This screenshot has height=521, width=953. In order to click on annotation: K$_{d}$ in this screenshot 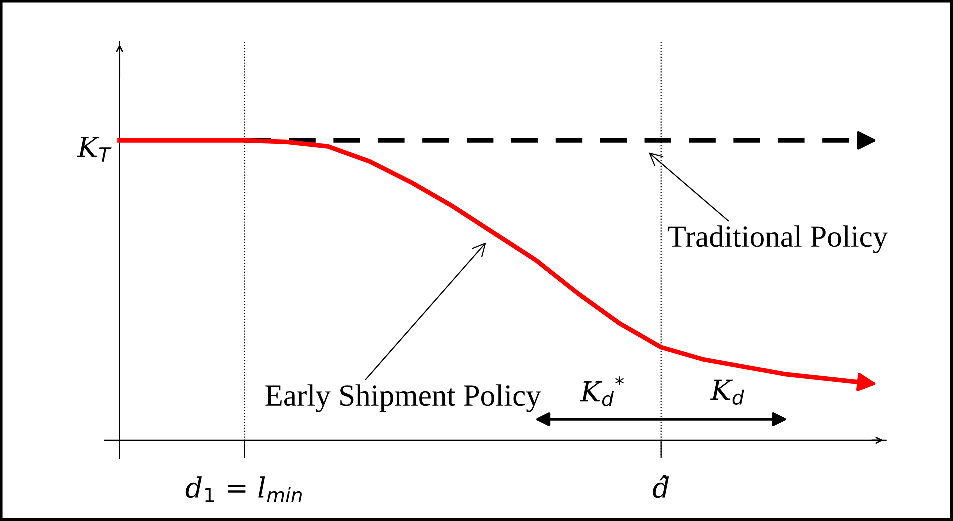, I will do `click(727, 392)`.